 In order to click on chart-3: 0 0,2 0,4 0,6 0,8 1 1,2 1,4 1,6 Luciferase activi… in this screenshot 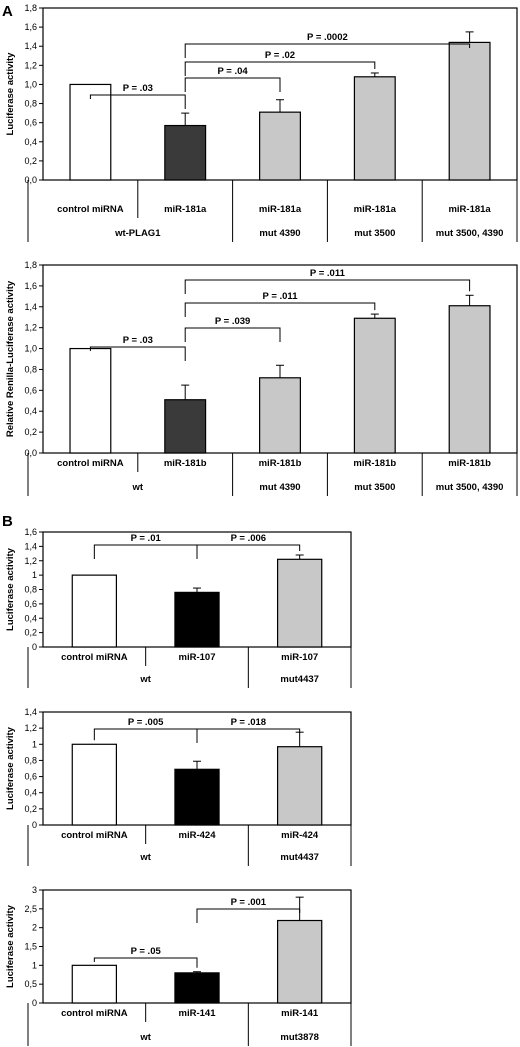, I will do `click(178, 607)`.